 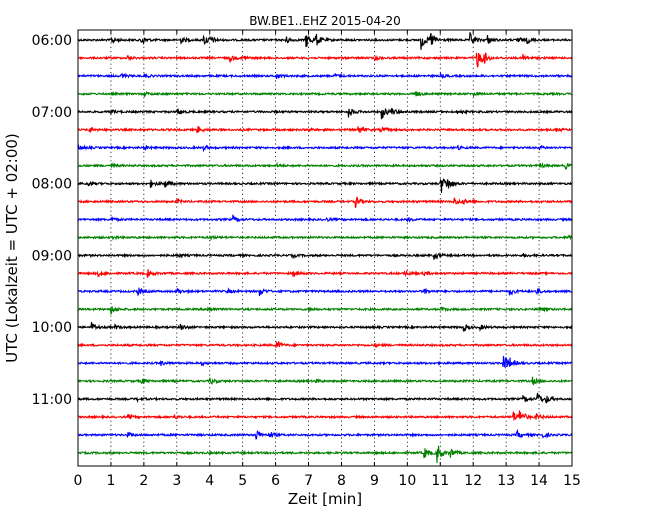 I want to click on chart-title: BW.BE1..EHZ 2015-04-20, so click(x=325, y=21).